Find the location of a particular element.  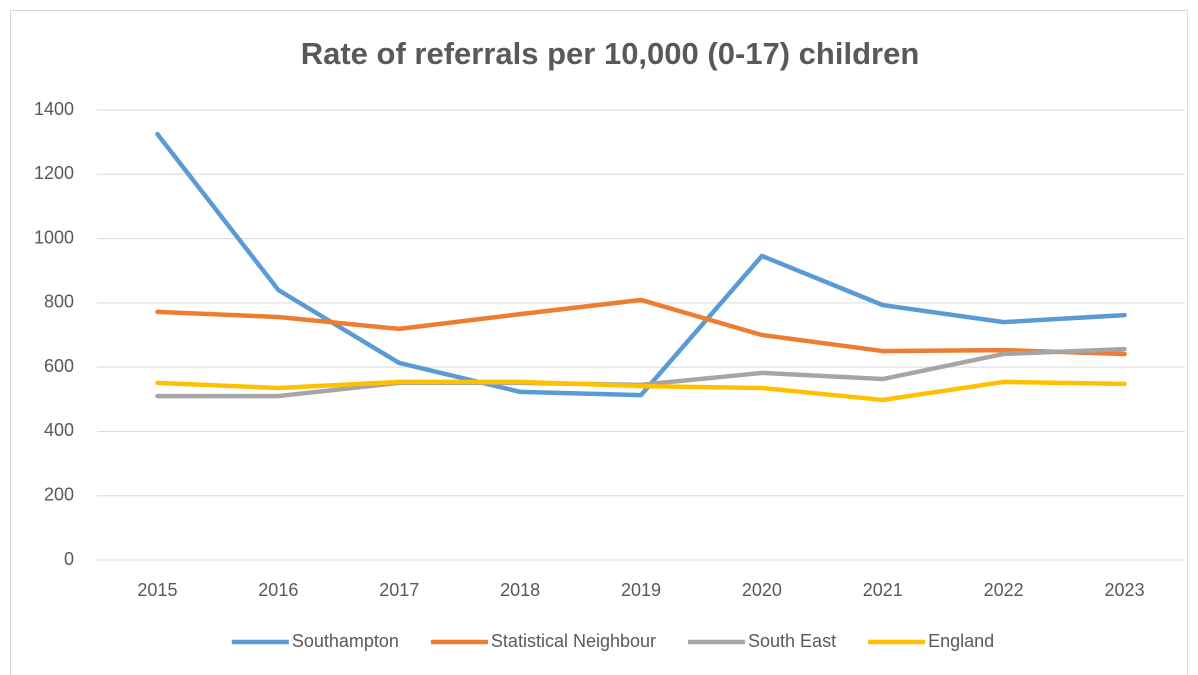

y-tick-label: 800 is located at coordinates (59, 302).